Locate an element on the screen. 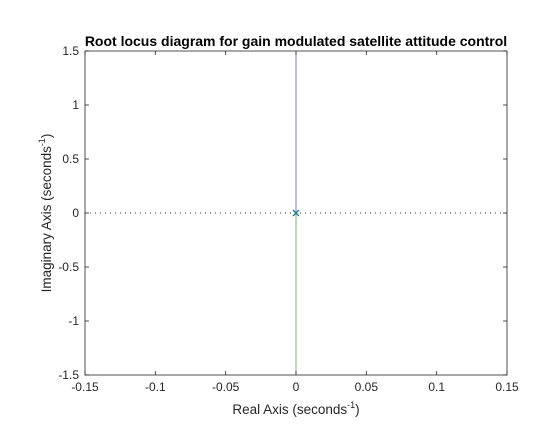 This screenshot has width=560, height=425. y-tick-label: 0.5 is located at coordinates (70, 159).